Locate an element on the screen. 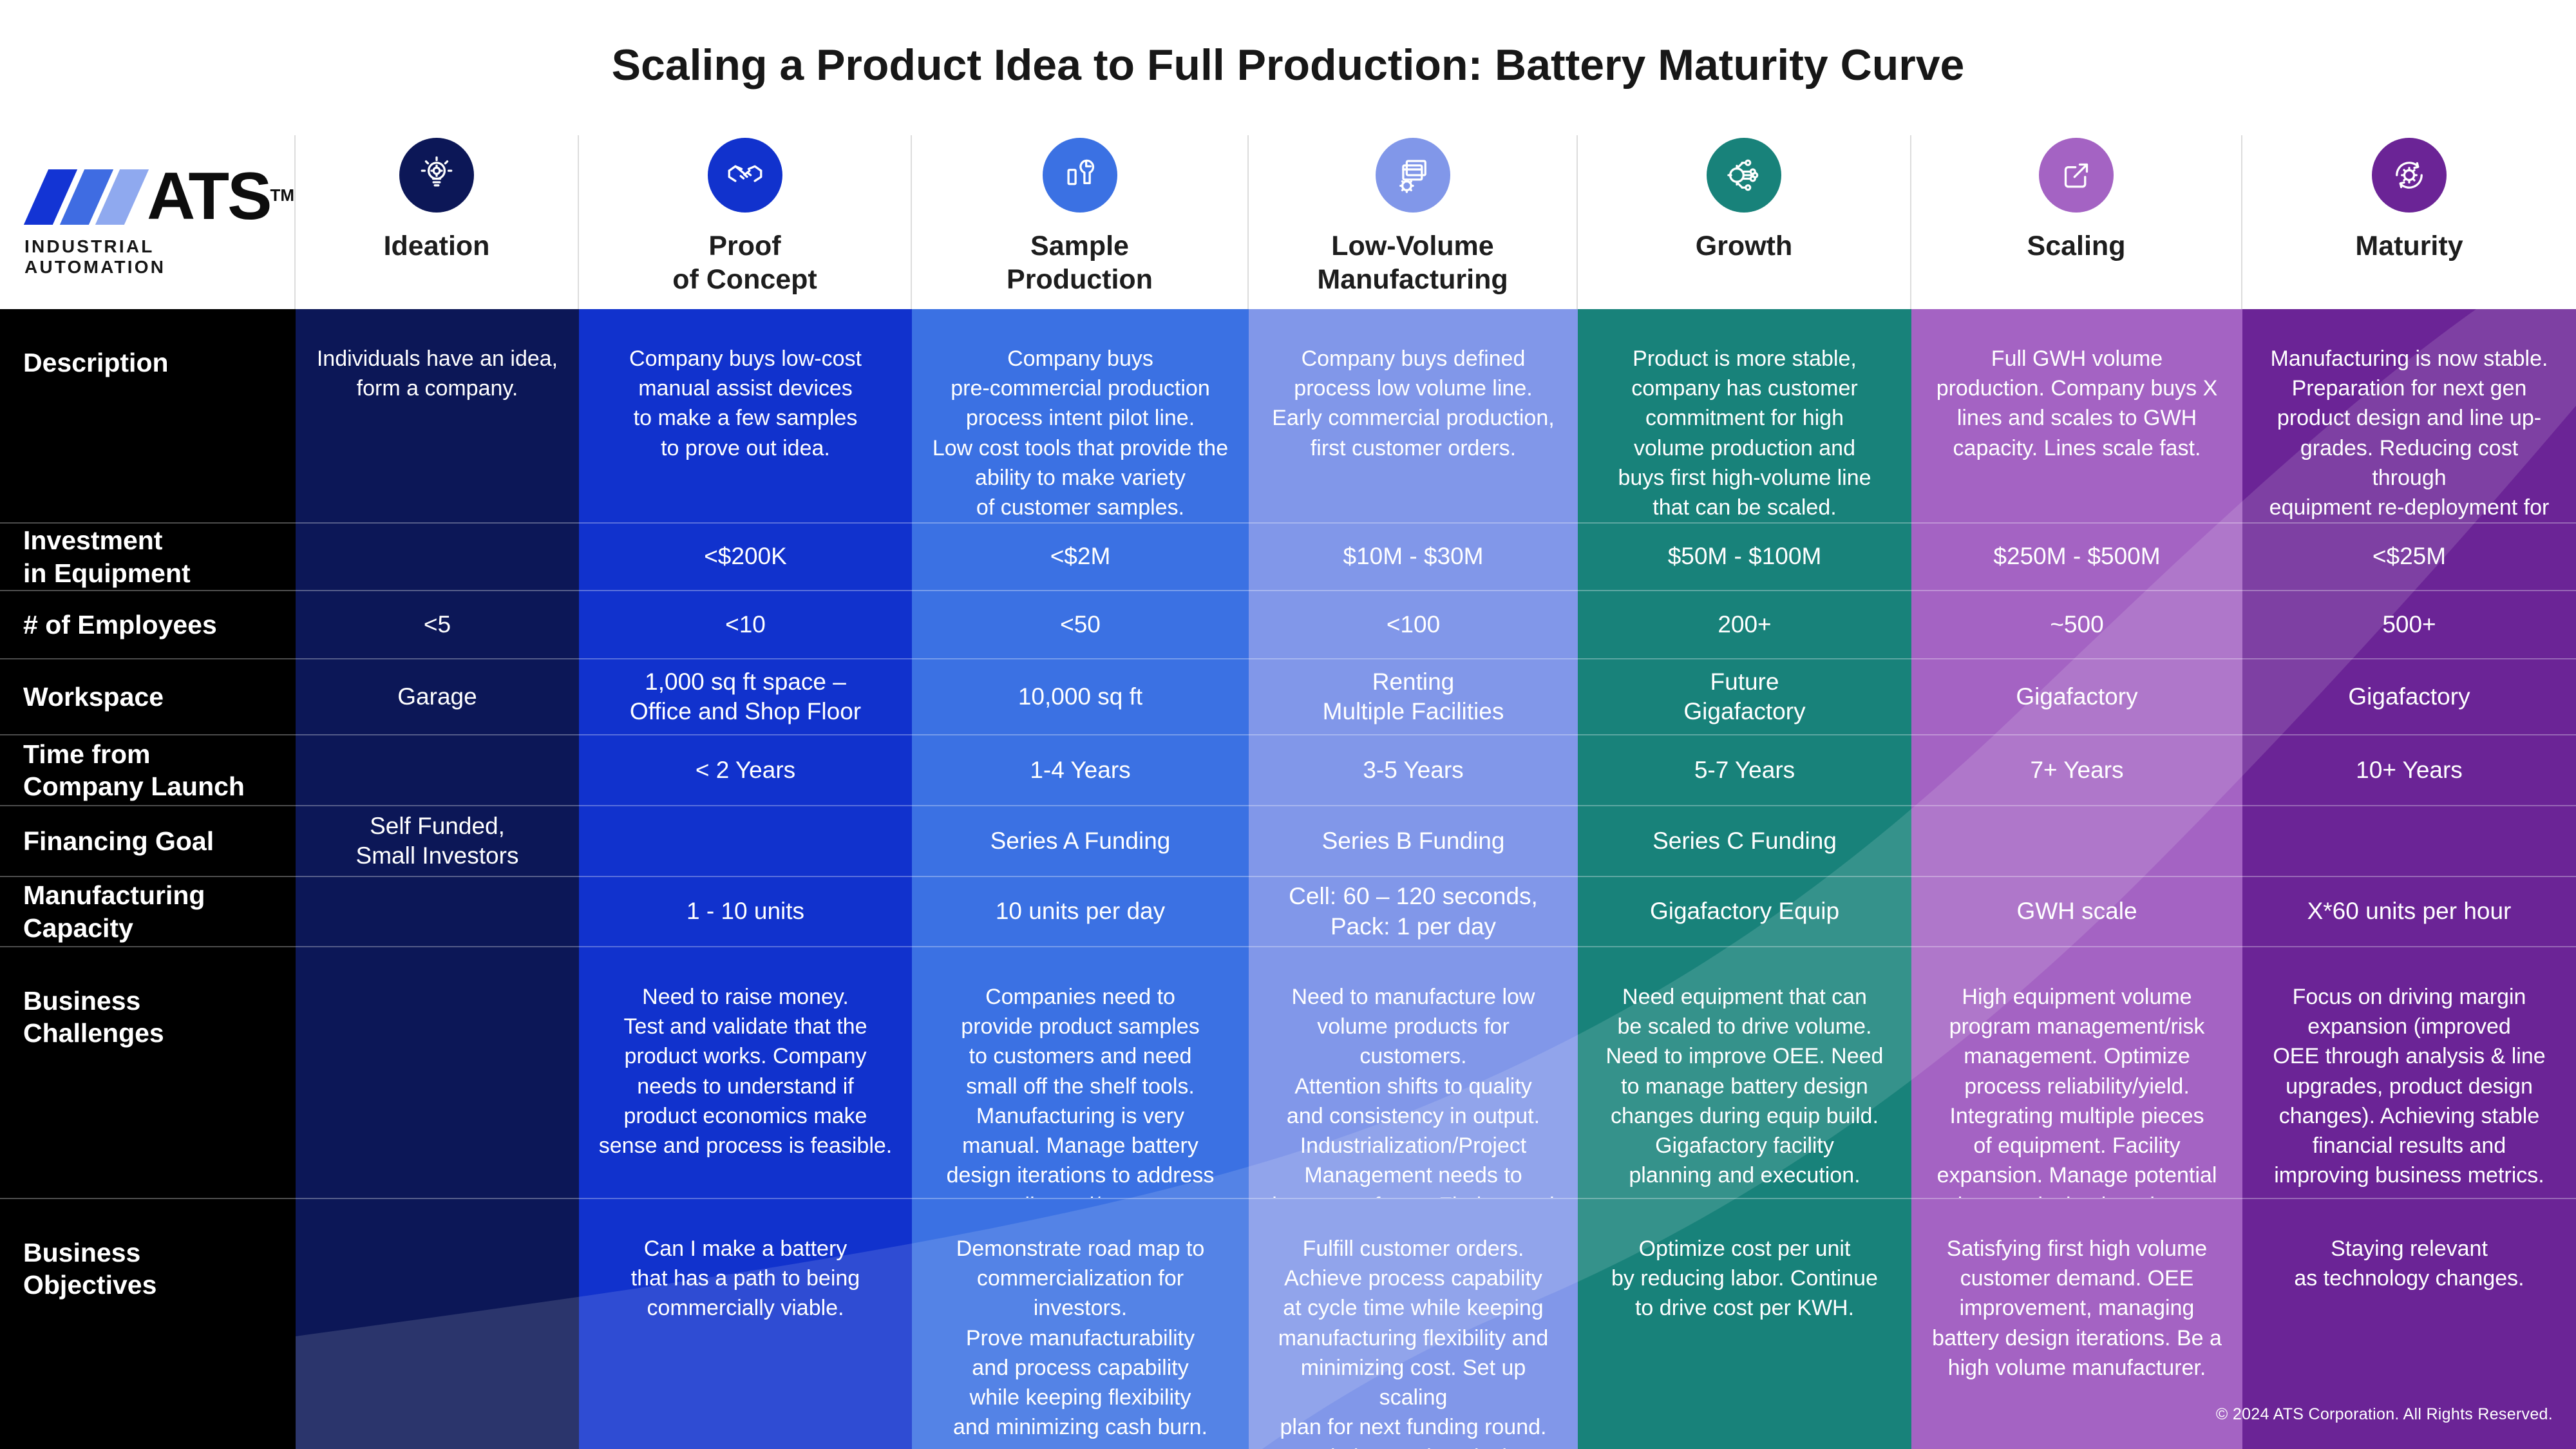  stage-label: Growth is located at coordinates (1744, 246).